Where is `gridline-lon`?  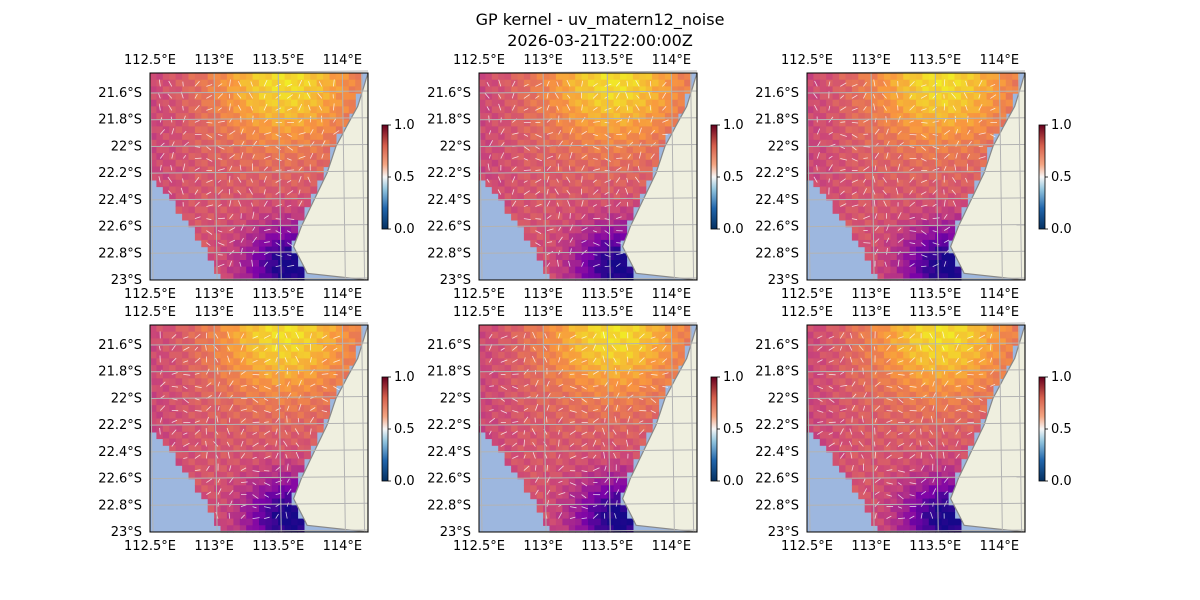
gridline-lon is located at coordinates (1000, 176).